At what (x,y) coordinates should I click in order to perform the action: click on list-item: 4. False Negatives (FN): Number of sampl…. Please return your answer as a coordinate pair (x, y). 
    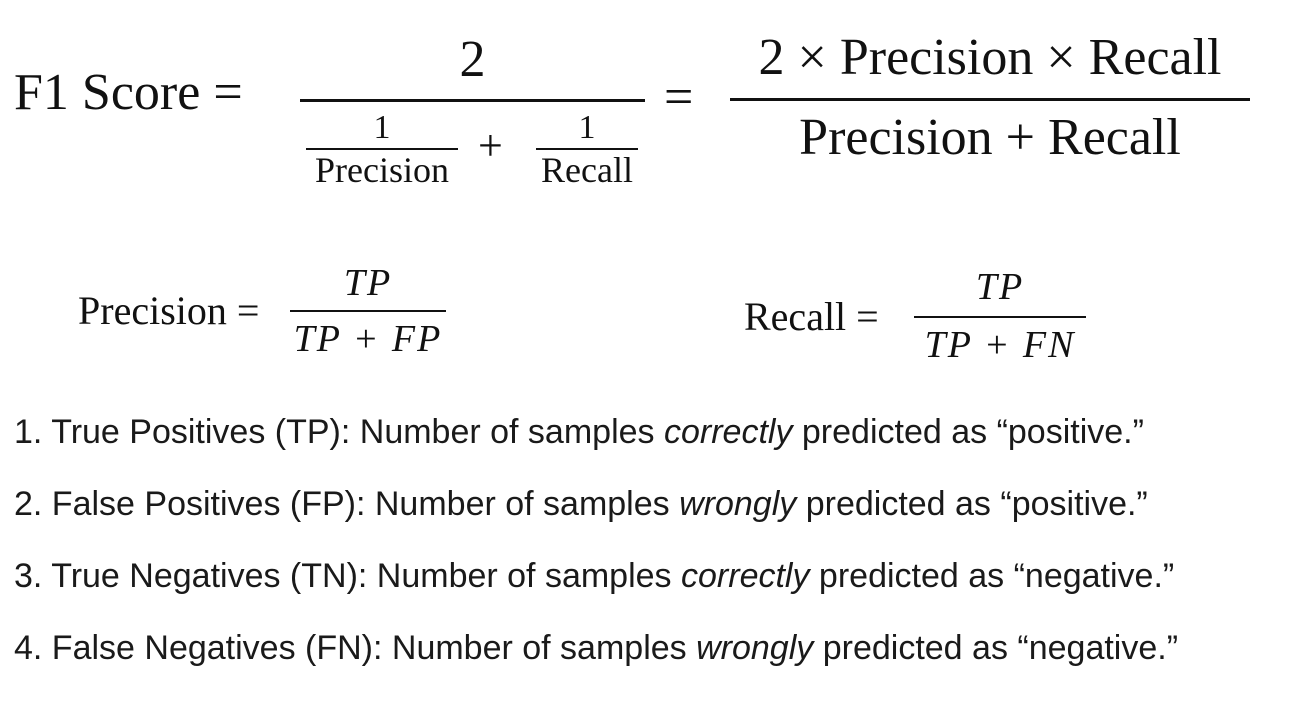
    Looking at the image, I should click on (596, 666).